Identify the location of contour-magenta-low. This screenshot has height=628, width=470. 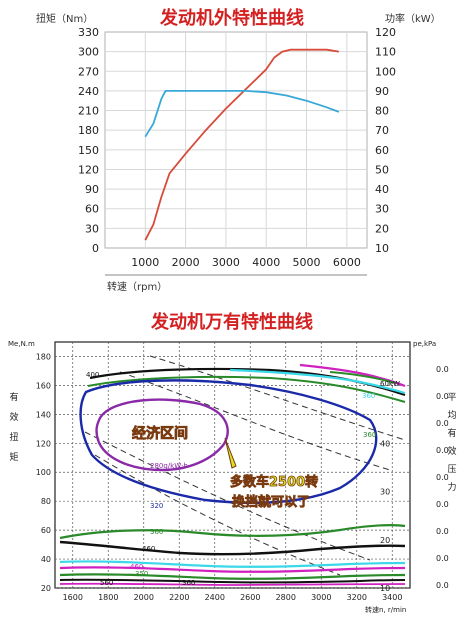
(232, 569).